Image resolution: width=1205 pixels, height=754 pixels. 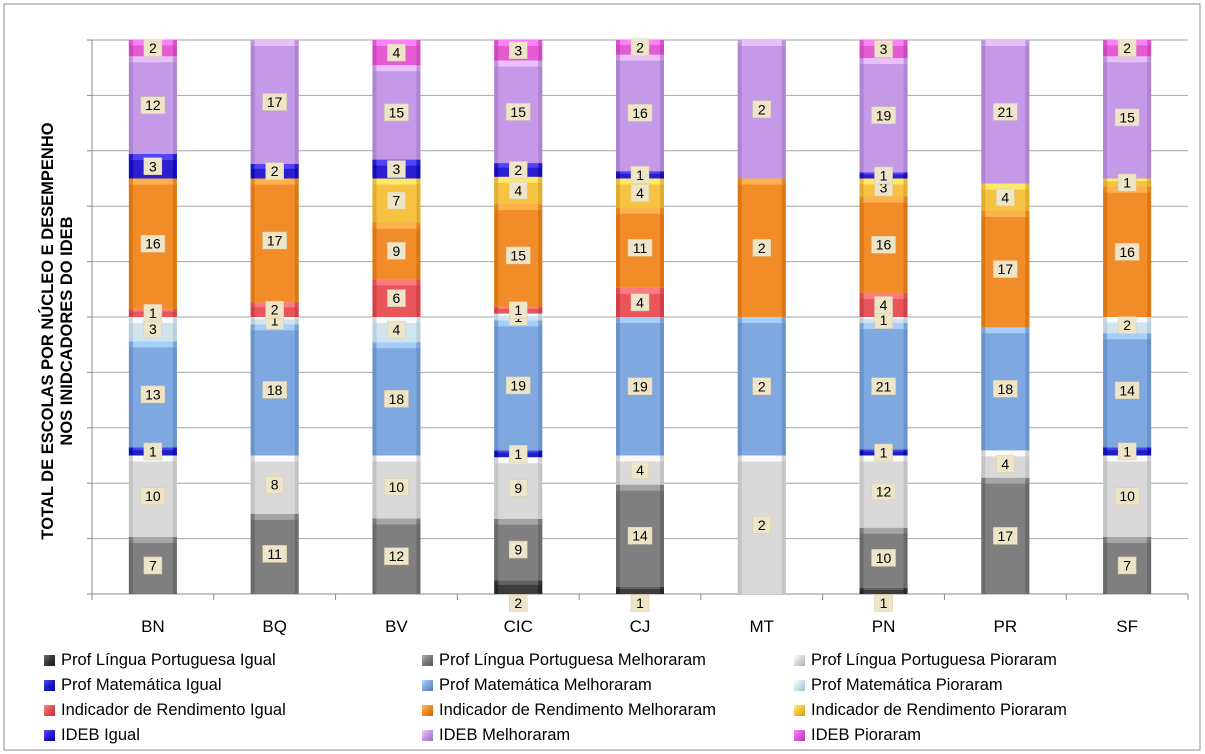 What do you see at coordinates (396, 626) in the screenshot?
I see `category-label: BV` at bounding box center [396, 626].